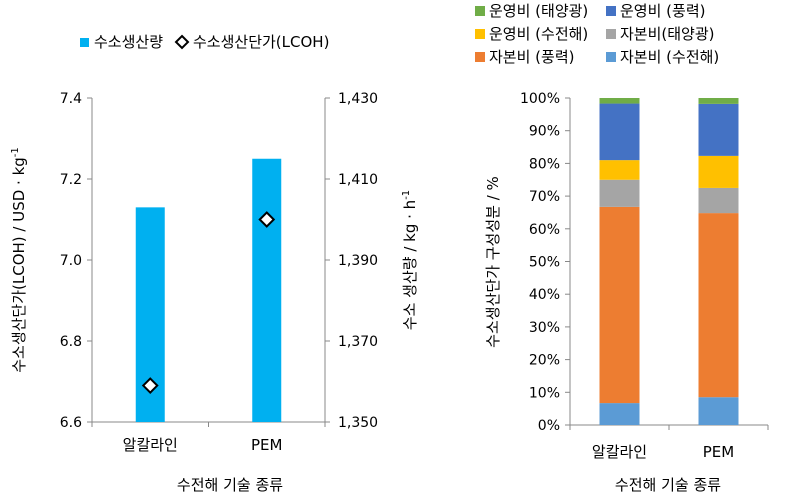 The height and width of the screenshot is (500, 800). What do you see at coordinates (544, 164) in the screenshot?
I see `stack-y-tick-label: 80%` at bounding box center [544, 164].